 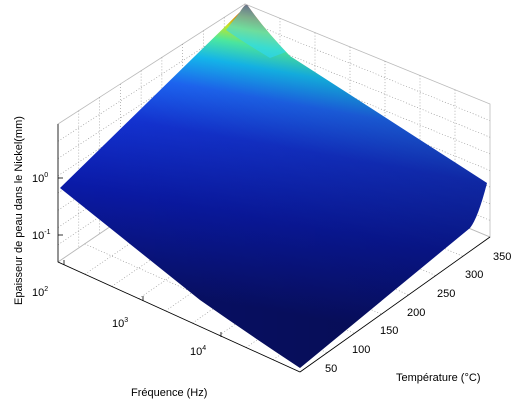 What do you see at coordinates (169, 393) in the screenshot?
I see `x-axis-label: Fréquence (Hz)` at bounding box center [169, 393].